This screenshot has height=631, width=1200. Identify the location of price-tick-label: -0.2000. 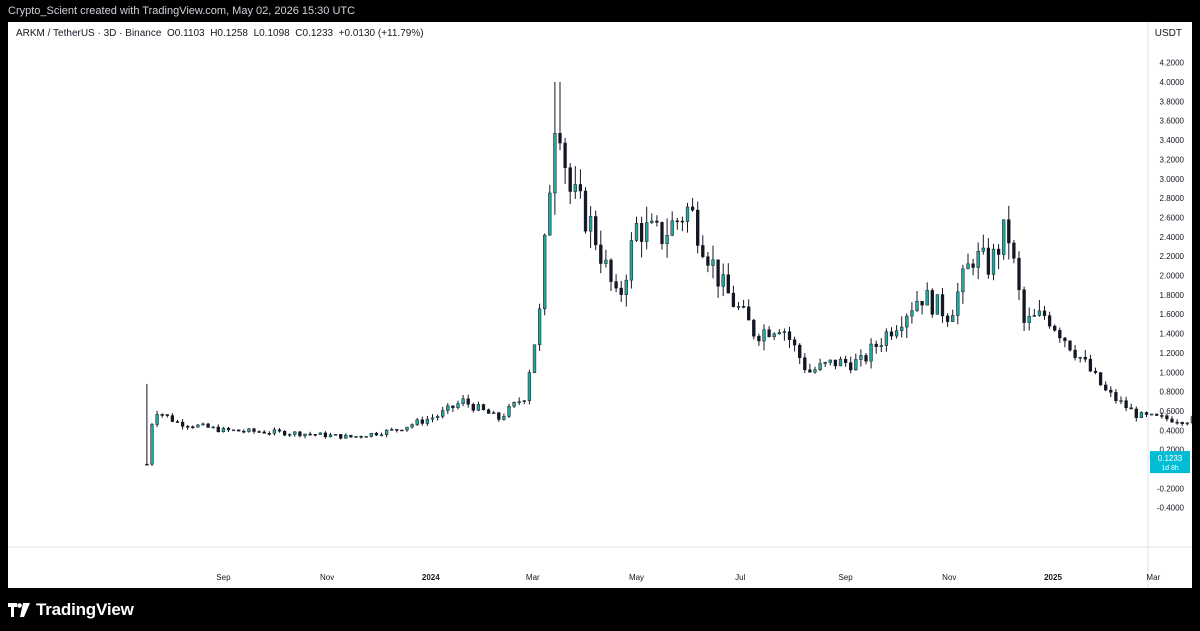
(1171, 488).